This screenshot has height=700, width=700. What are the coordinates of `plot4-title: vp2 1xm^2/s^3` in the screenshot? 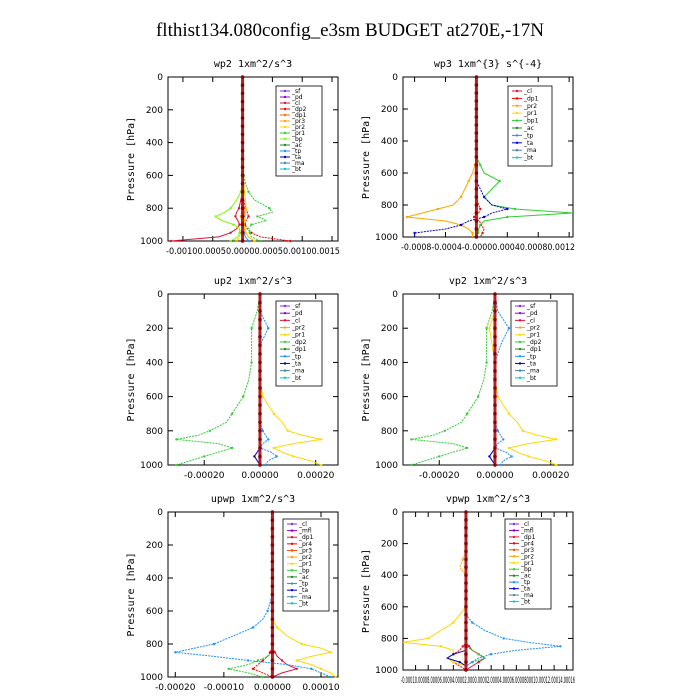 It's located at (488, 281).